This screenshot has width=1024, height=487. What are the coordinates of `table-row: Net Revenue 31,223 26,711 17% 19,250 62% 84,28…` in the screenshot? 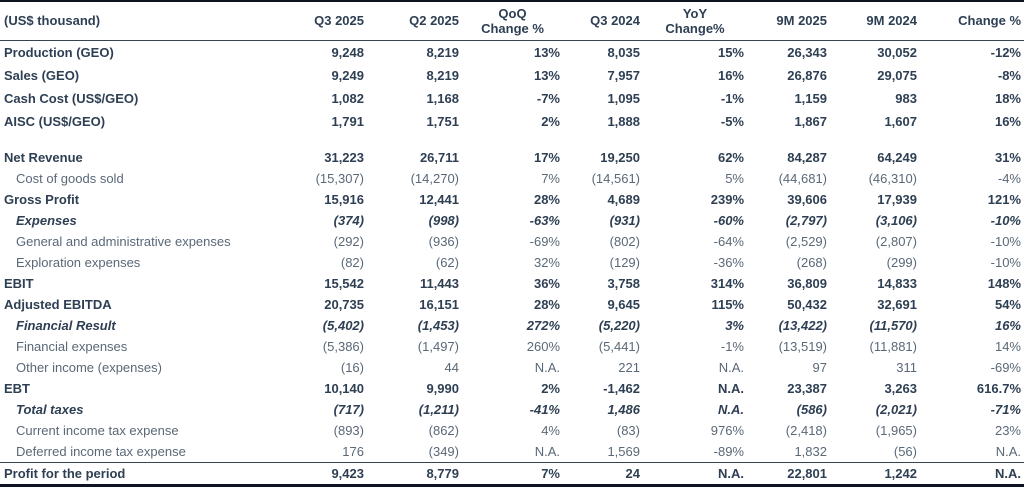 It's located at (512, 157).